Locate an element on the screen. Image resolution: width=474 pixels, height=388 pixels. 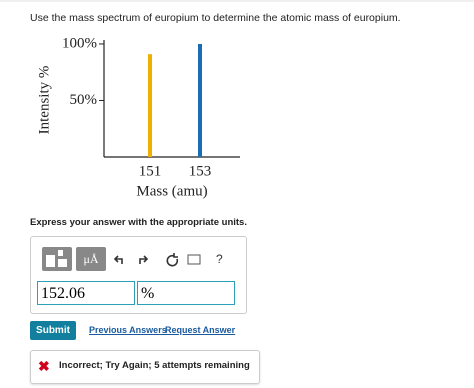
error-icon: ✖ is located at coordinates (44, 366).